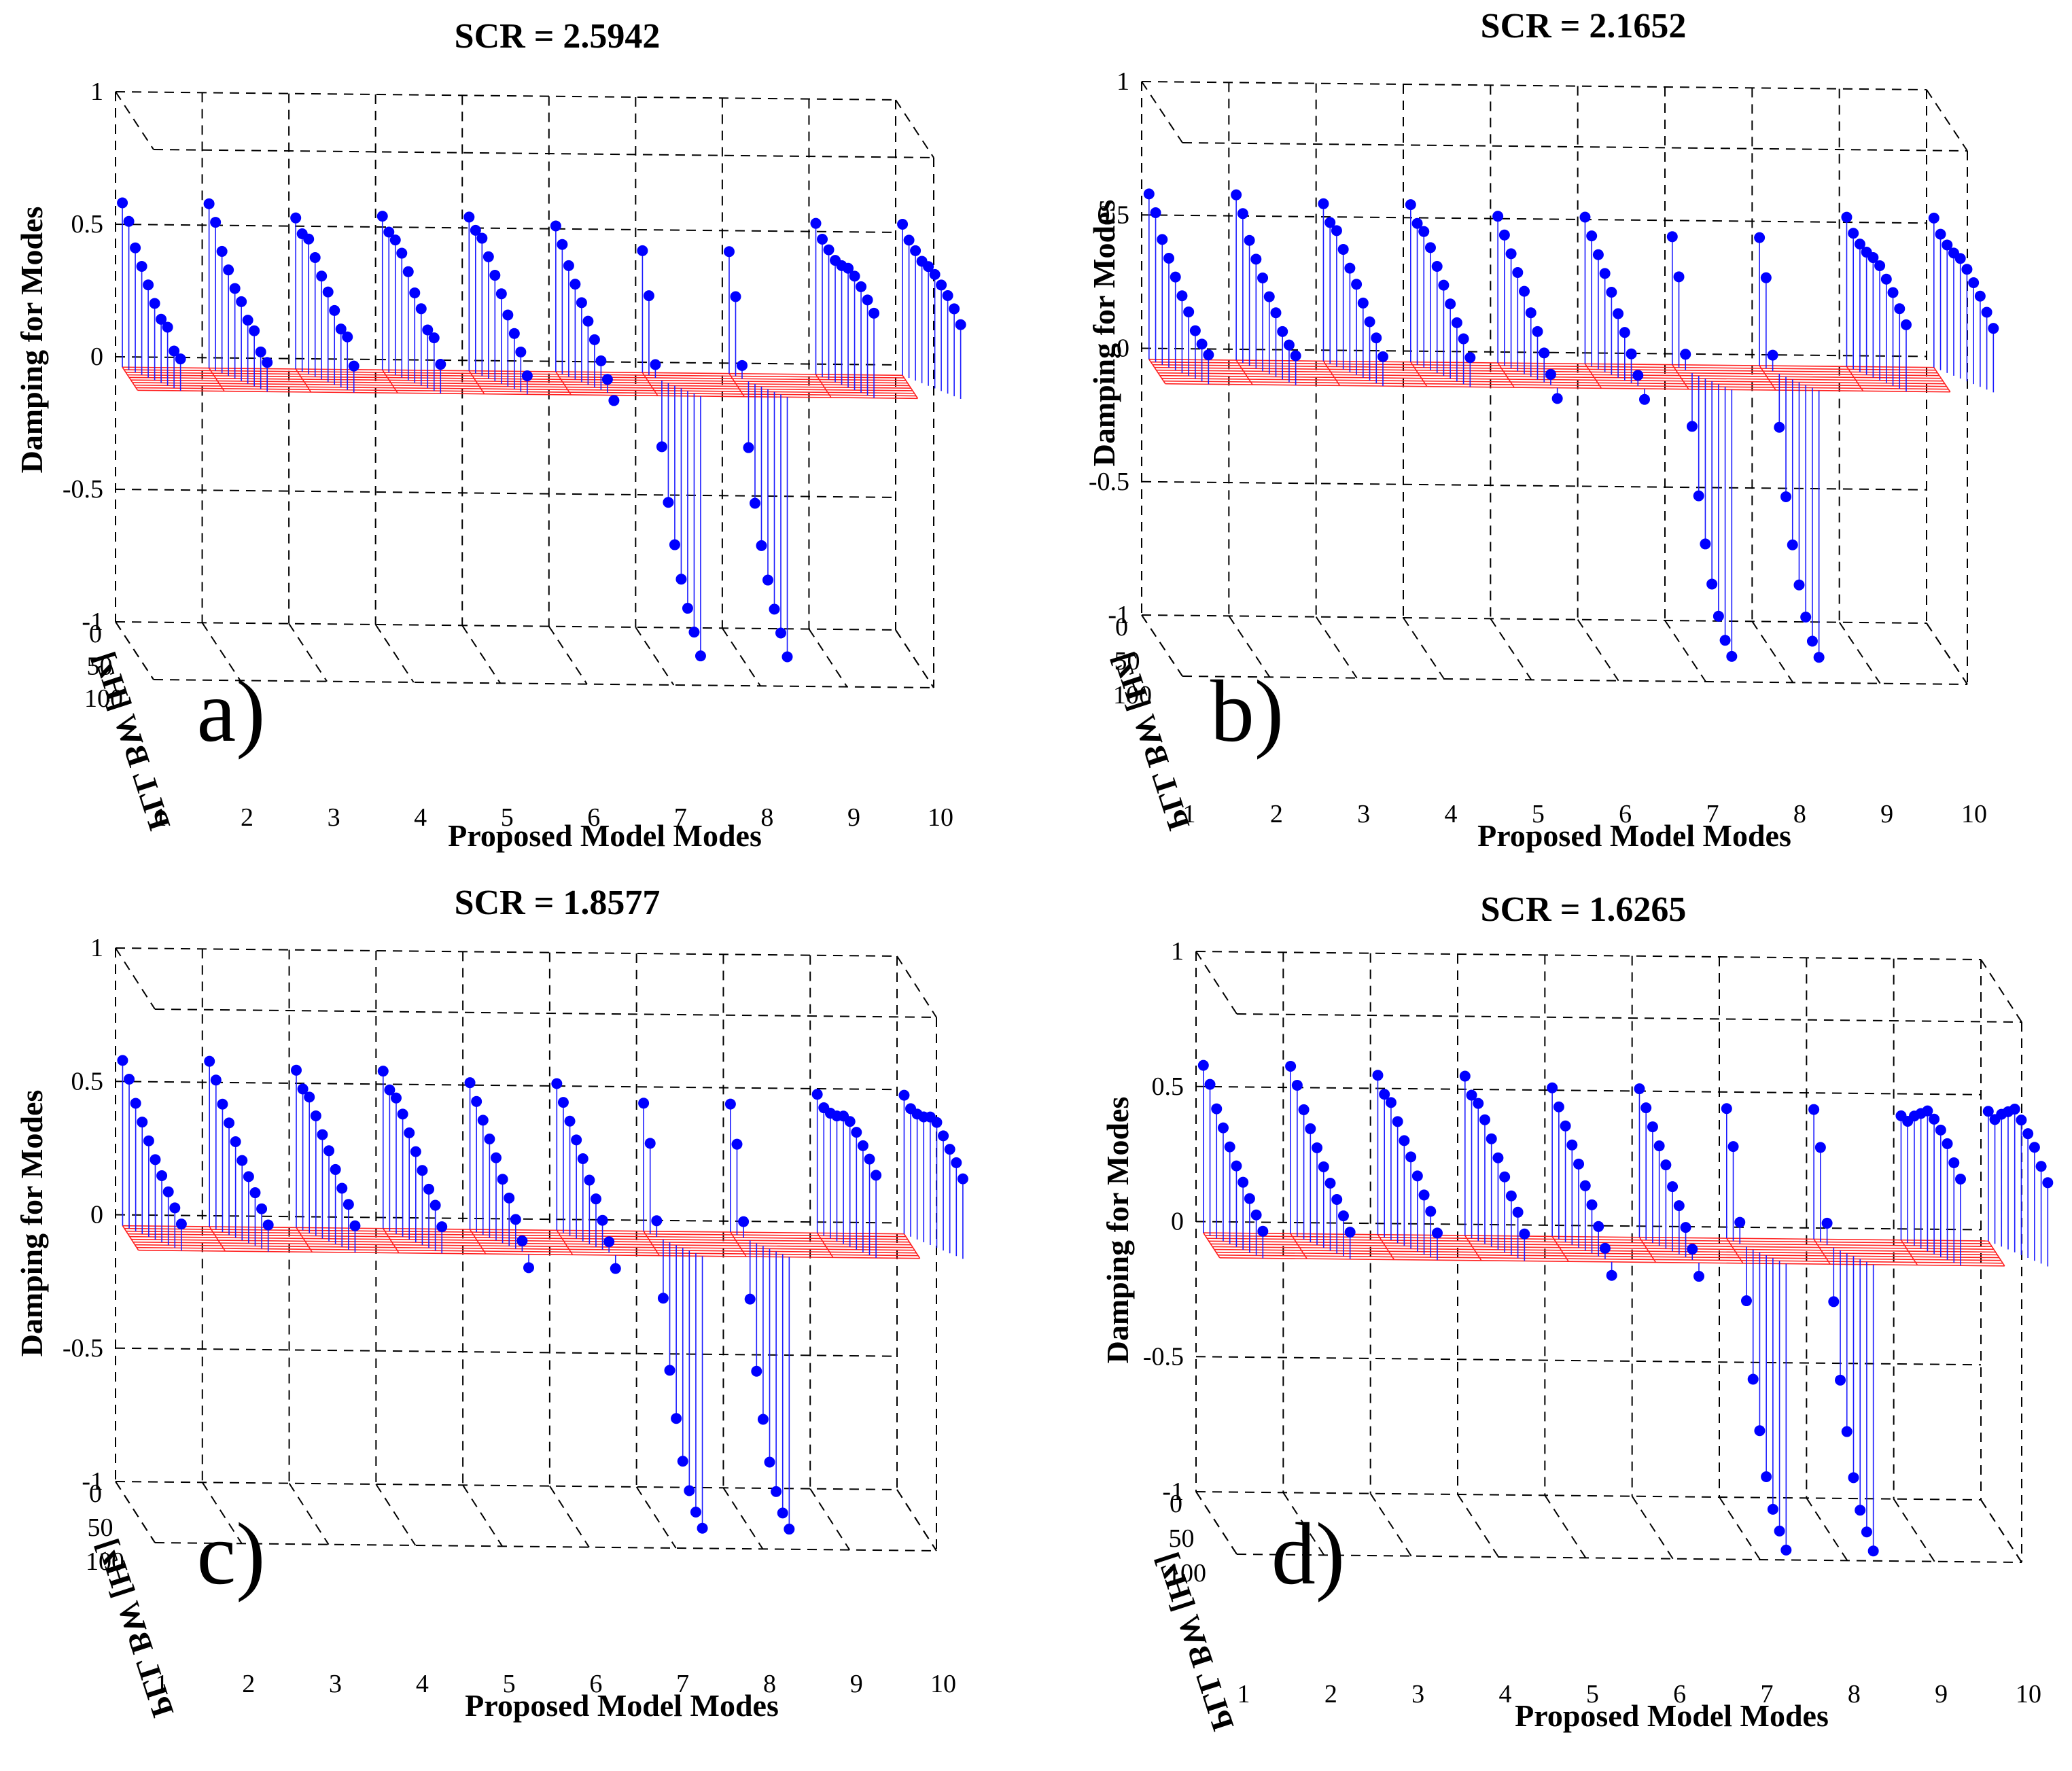 This screenshot has width=2072, height=1771. Describe the element at coordinates (1168, 1086) in the screenshot. I see `z-tick-label: 0.5` at that location.